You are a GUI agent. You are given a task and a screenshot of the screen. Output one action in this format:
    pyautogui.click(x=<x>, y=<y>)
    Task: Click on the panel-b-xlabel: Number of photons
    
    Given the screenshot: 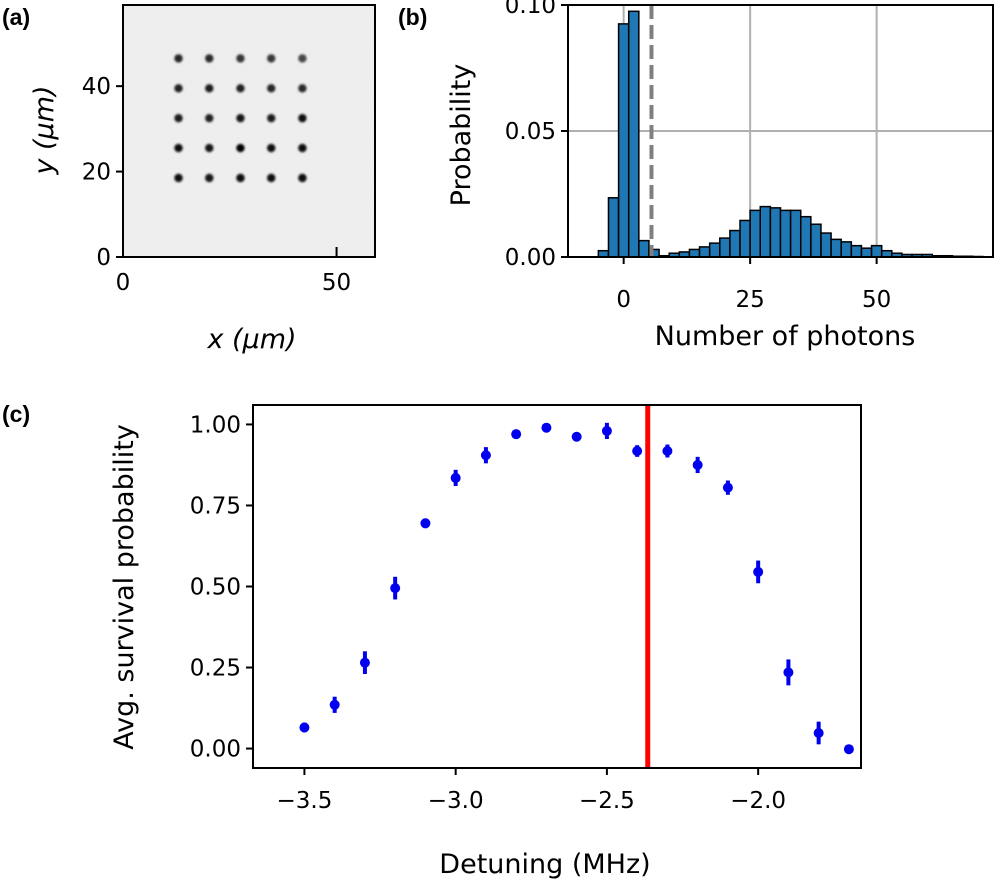 What is the action you would take?
    pyautogui.click(x=785, y=336)
    